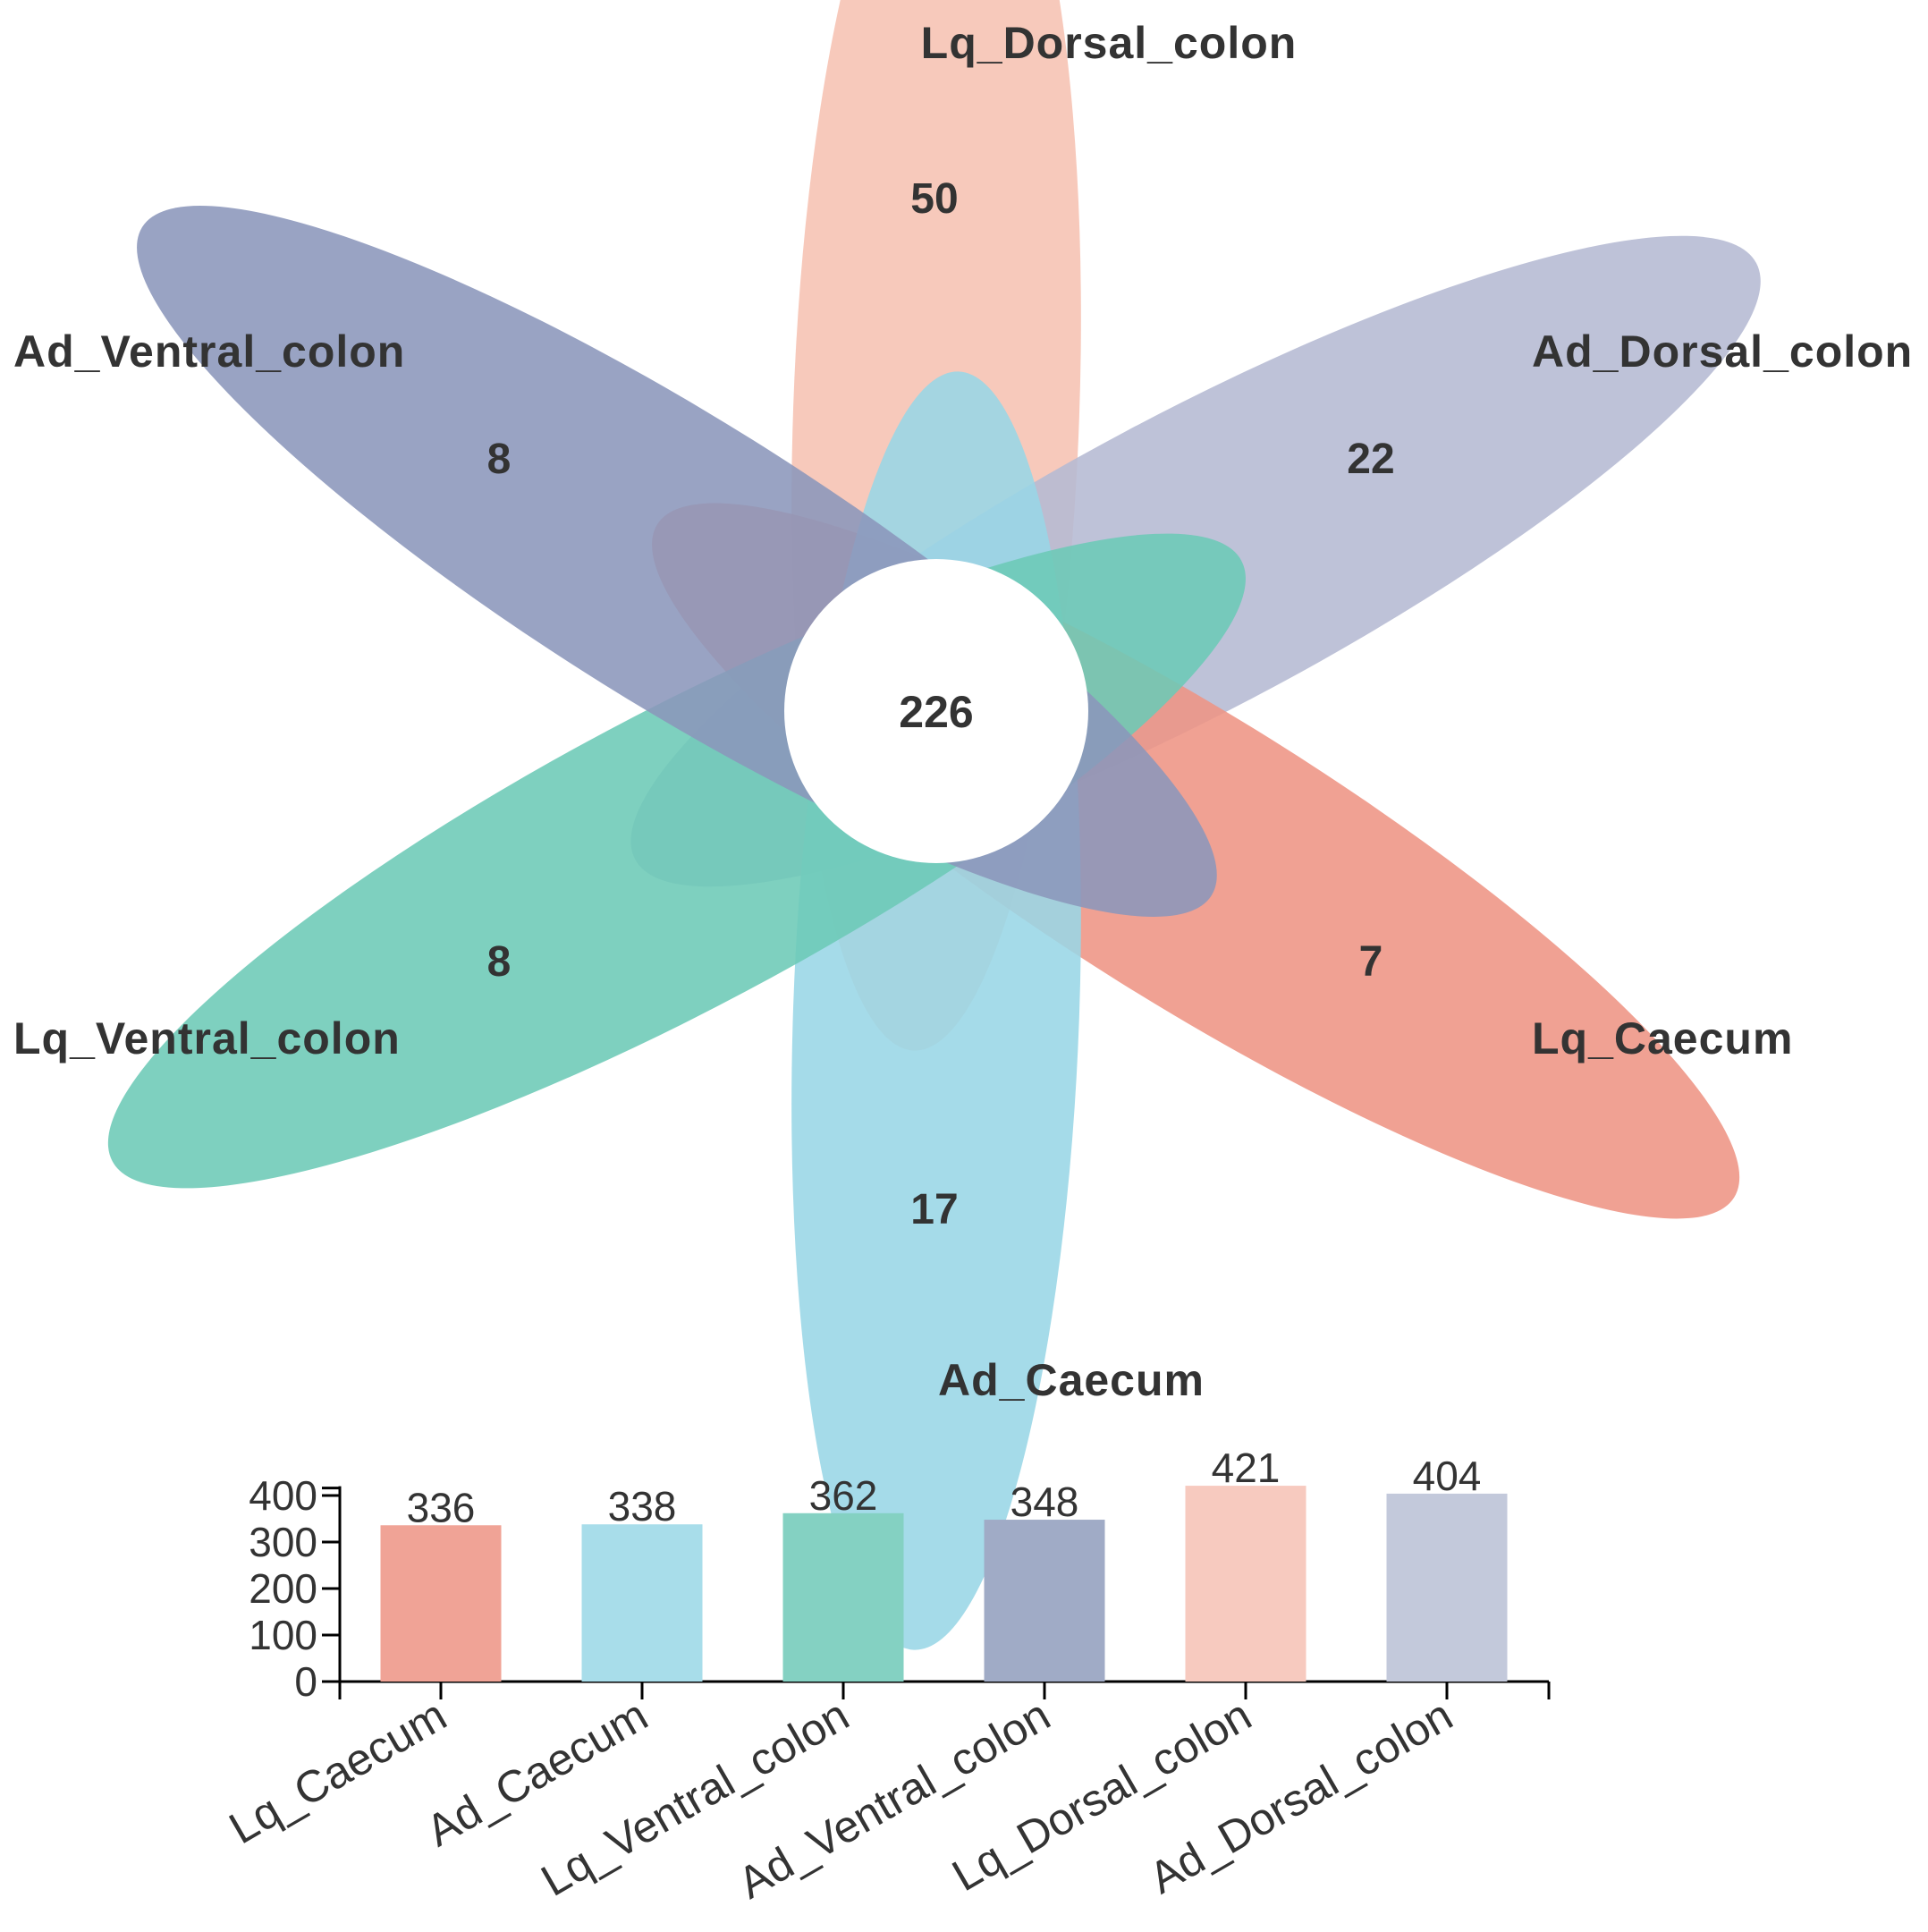  Describe the element at coordinates (441, 1603) in the screenshot. I see `bar-lq-caecum` at that location.